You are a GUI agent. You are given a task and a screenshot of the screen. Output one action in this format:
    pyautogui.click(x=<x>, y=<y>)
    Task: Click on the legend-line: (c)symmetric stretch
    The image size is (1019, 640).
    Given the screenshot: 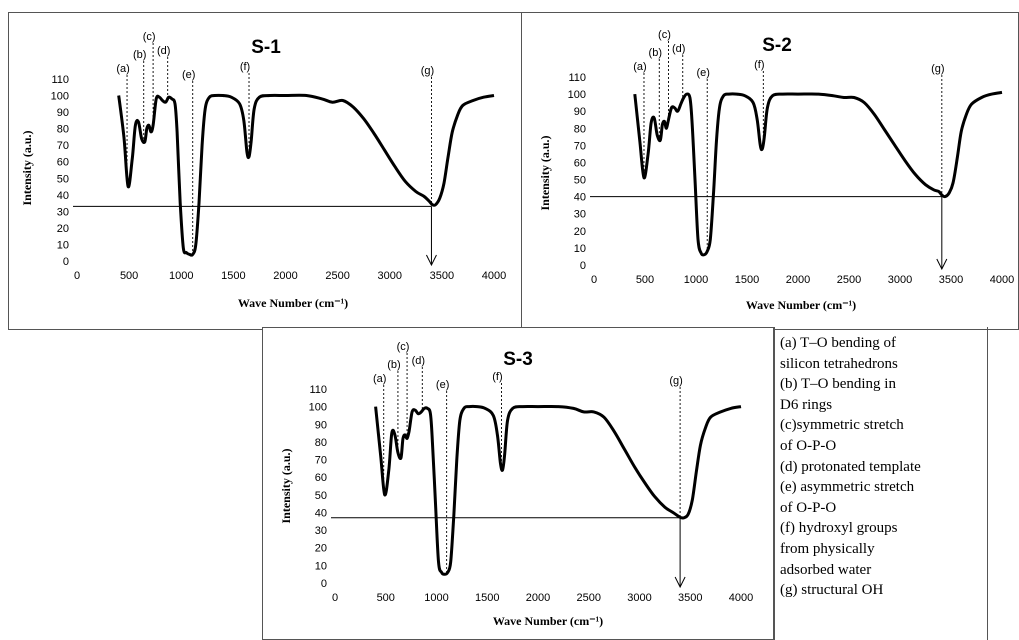 What is the action you would take?
    pyautogui.click(x=881, y=425)
    